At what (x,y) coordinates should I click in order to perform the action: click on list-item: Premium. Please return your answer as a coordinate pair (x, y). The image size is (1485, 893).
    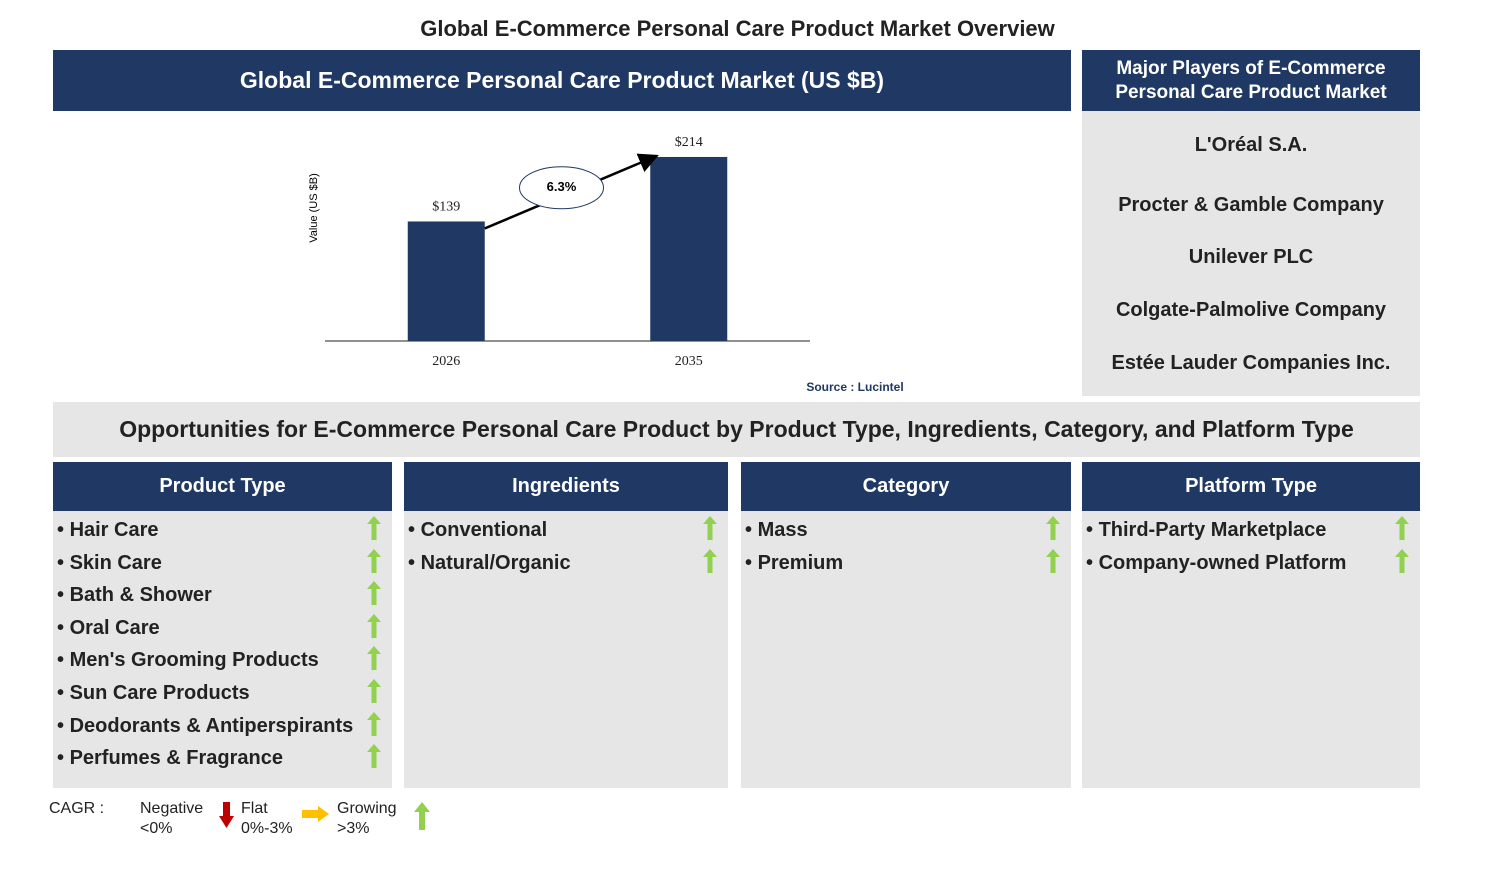
    Looking at the image, I should click on (794, 563).